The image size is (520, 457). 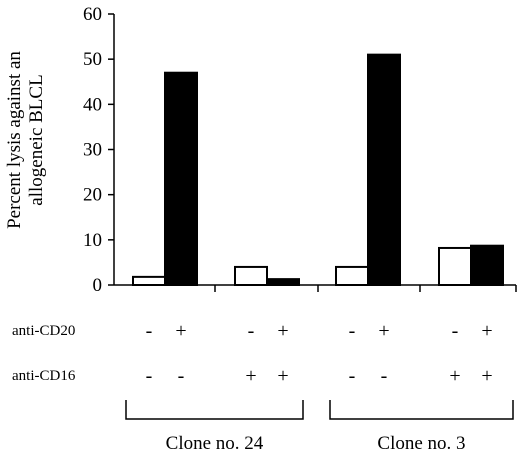 What do you see at coordinates (92, 150) in the screenshot?
I see `y-tick-label: 30` at bounding box center [92, 150].